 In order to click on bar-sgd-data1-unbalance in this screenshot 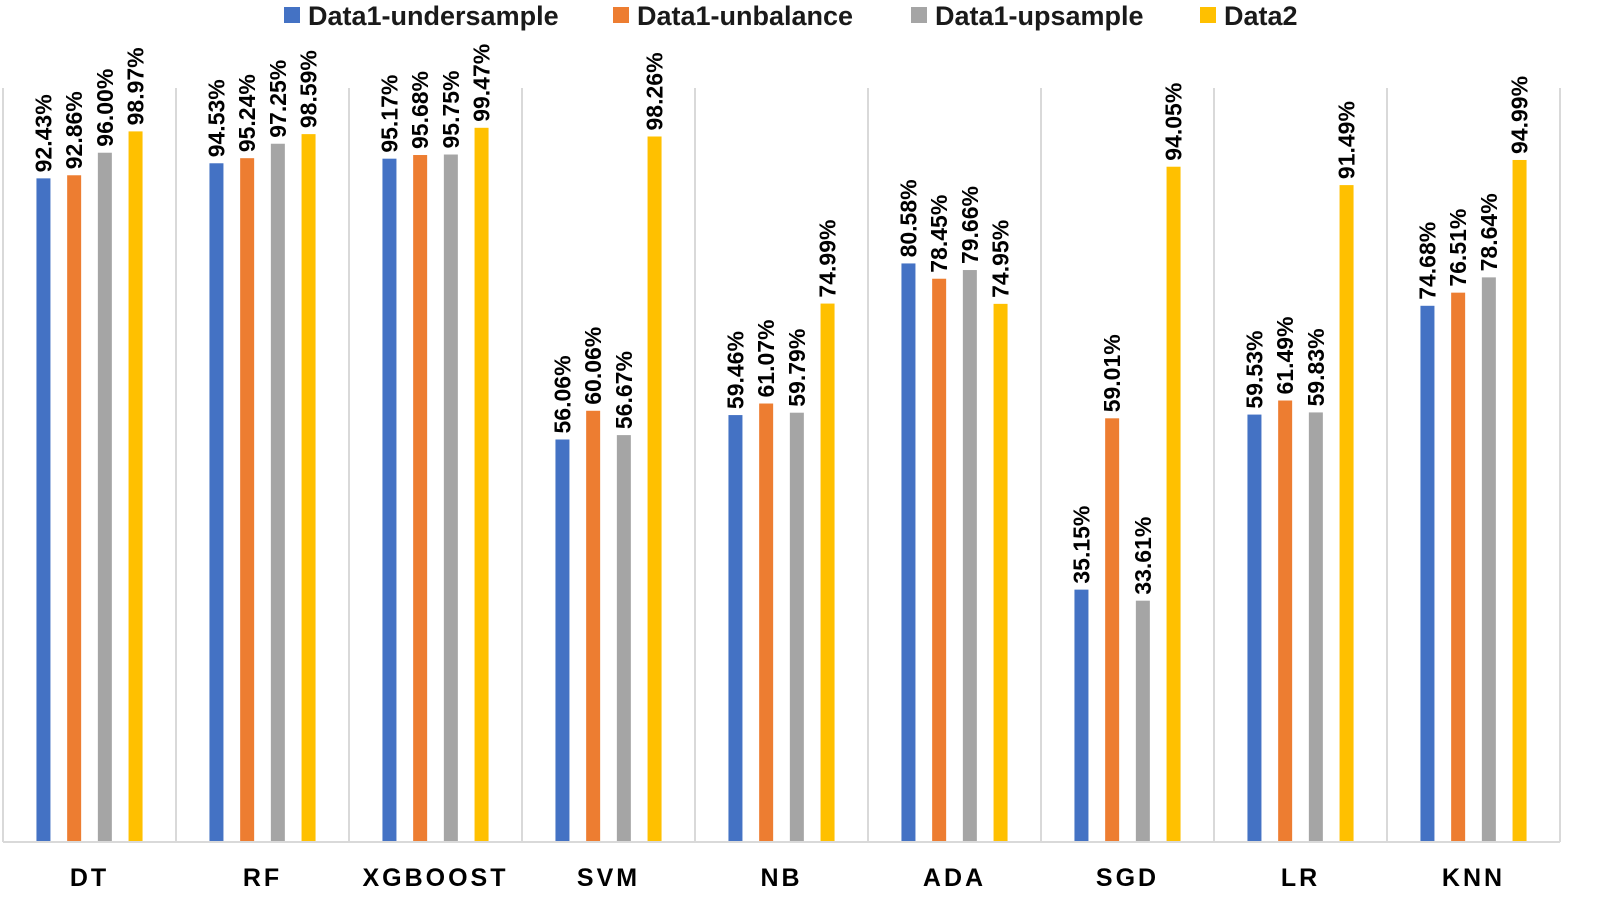, I will do `click(1112, 630)`.